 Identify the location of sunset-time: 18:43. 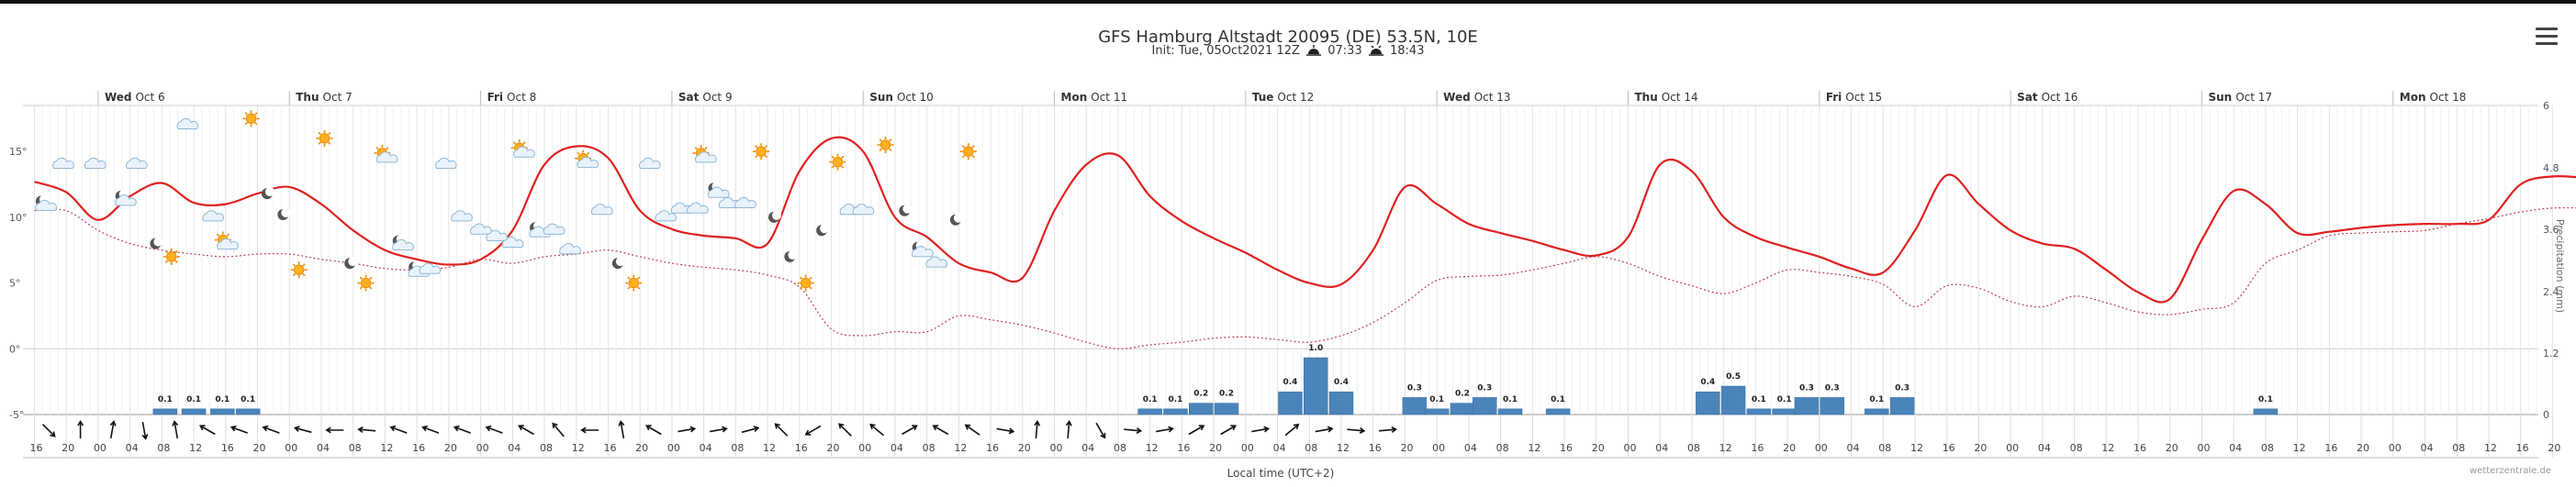
(1407, 51).